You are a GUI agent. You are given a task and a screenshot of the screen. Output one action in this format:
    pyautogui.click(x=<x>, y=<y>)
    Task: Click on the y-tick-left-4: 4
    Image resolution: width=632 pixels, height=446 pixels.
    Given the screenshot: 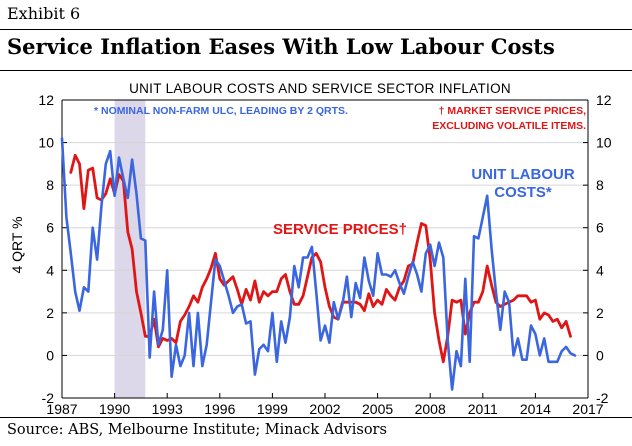 What is the action you would take?
    pyautogui.click(x=50, y=270)
    